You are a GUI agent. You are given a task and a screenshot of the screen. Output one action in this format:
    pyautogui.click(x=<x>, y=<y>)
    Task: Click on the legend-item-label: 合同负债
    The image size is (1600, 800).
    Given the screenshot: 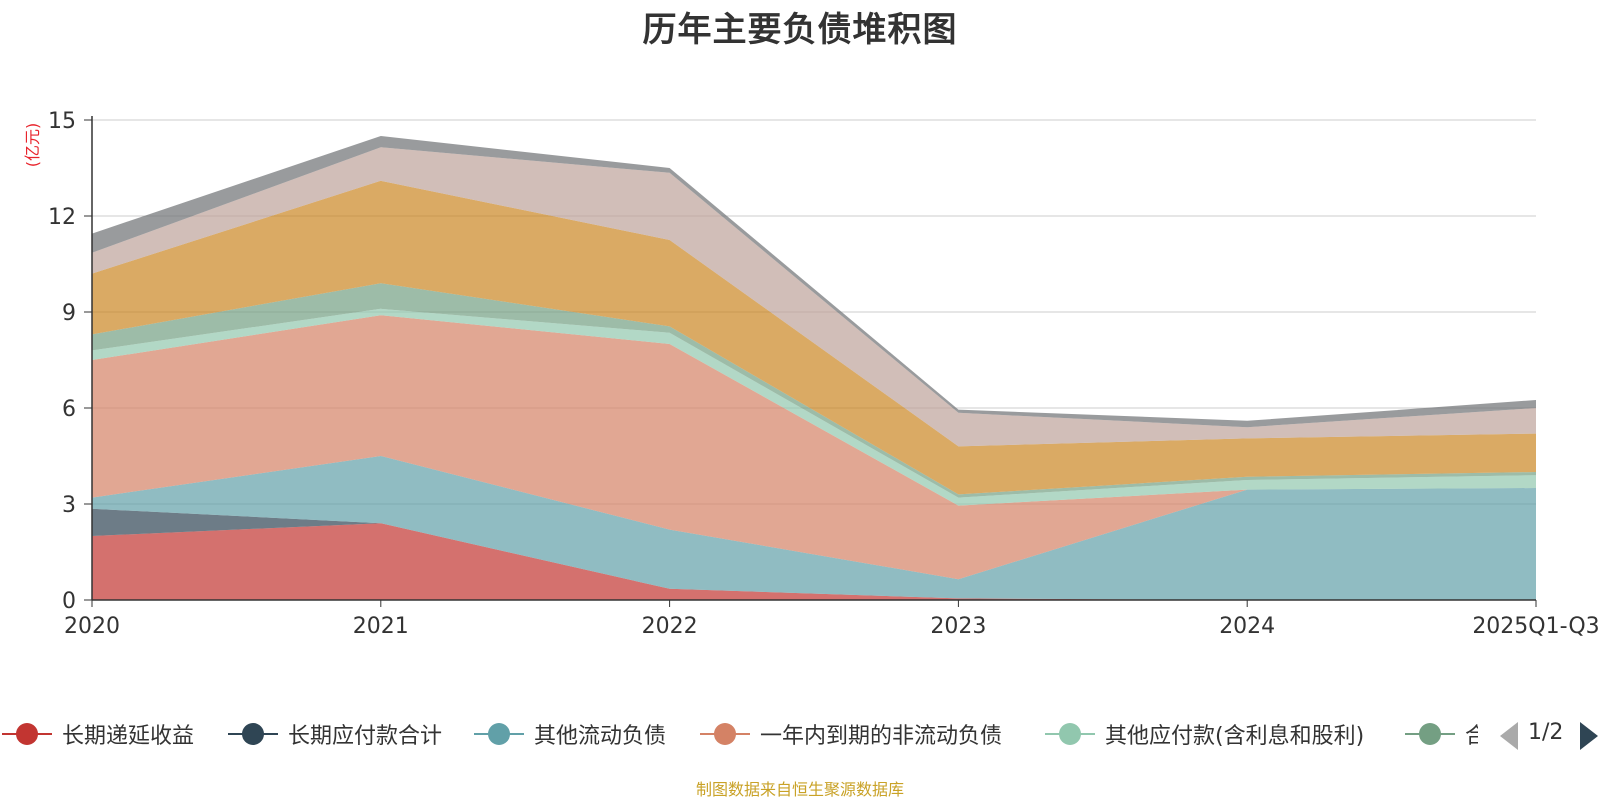 What is the action you would take?
    pyautogui.click(x=1471, y=736)
    